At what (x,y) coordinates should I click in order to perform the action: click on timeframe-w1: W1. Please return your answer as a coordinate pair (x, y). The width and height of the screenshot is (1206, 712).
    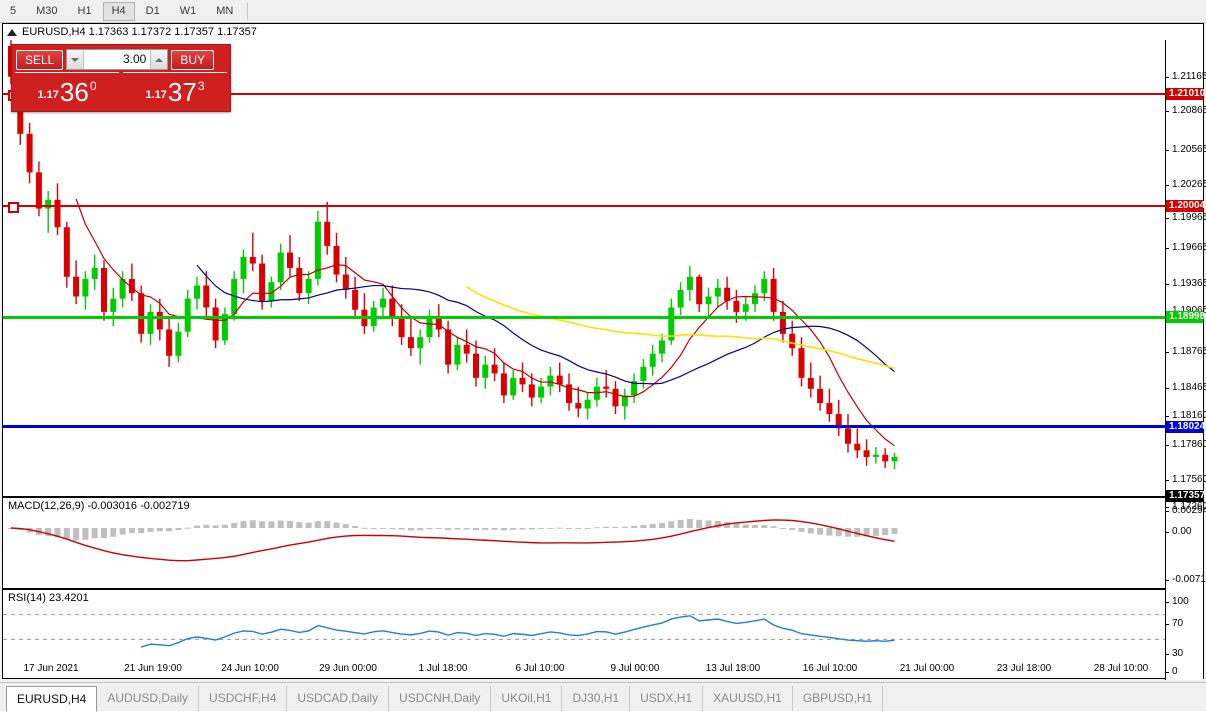
    Looking at the image, I should click on (188, 10).